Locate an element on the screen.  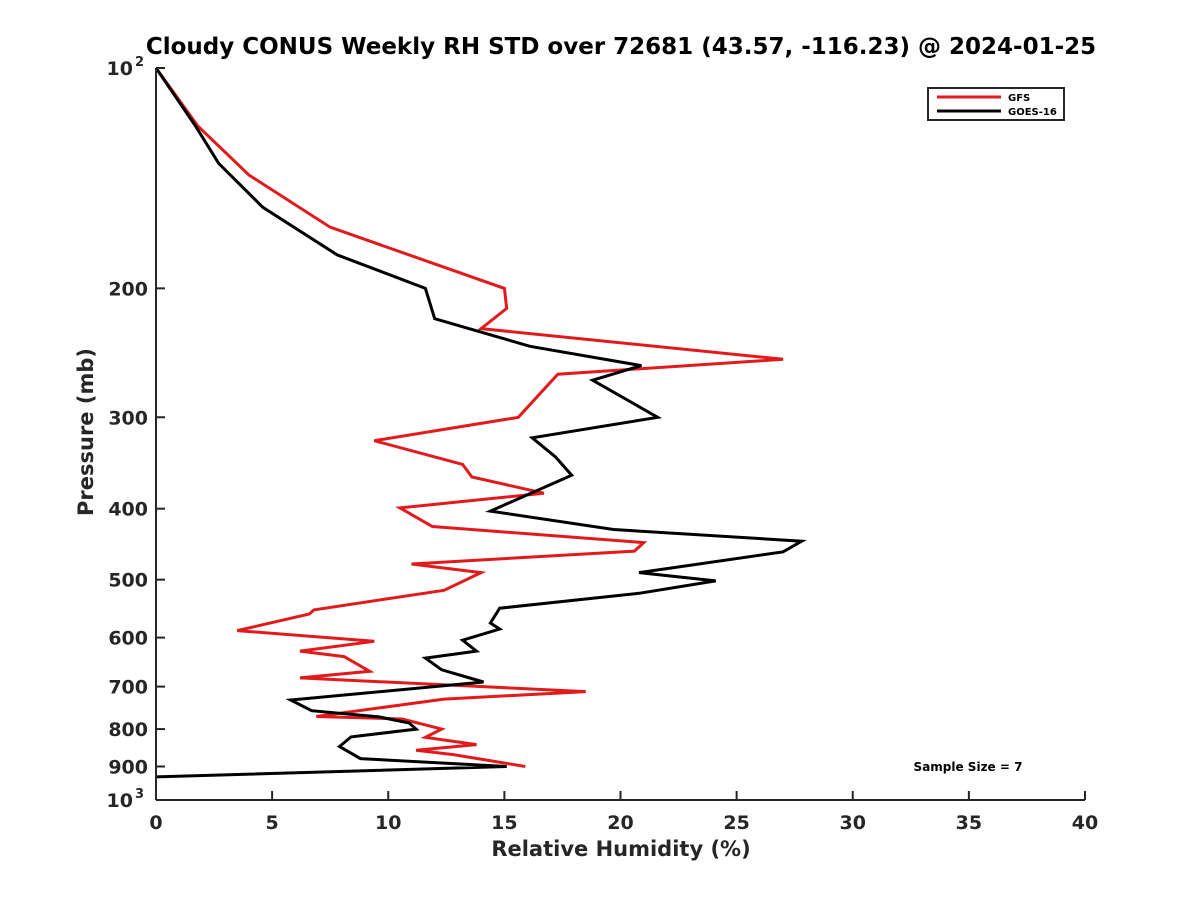
x-tick-label: 35 is located at coordinates (969, 823).